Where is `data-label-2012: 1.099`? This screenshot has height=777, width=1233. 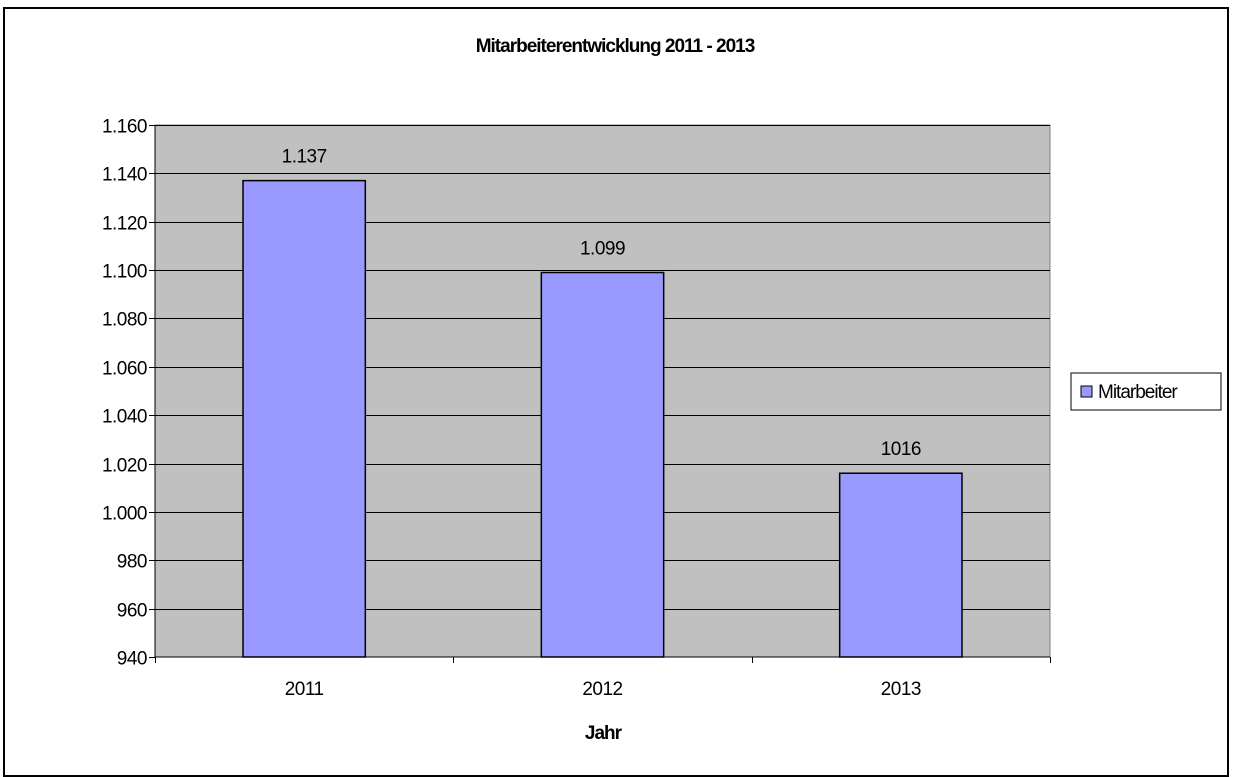
data-label-2012: 1.099 is located at coordinates (602, 249).